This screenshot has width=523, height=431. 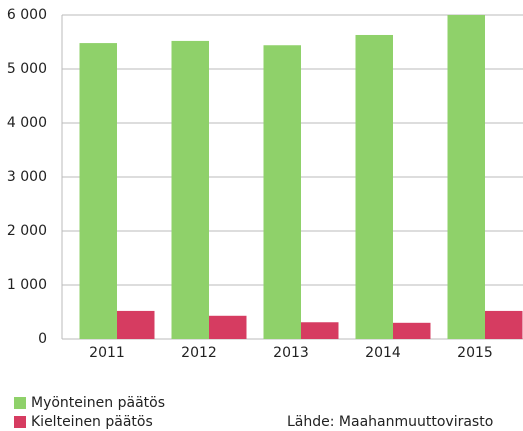 What do you see at coordinates (291, 353) in the screenshot?
I see `x-tick-label: 2013` at bounding box center [291, 353].